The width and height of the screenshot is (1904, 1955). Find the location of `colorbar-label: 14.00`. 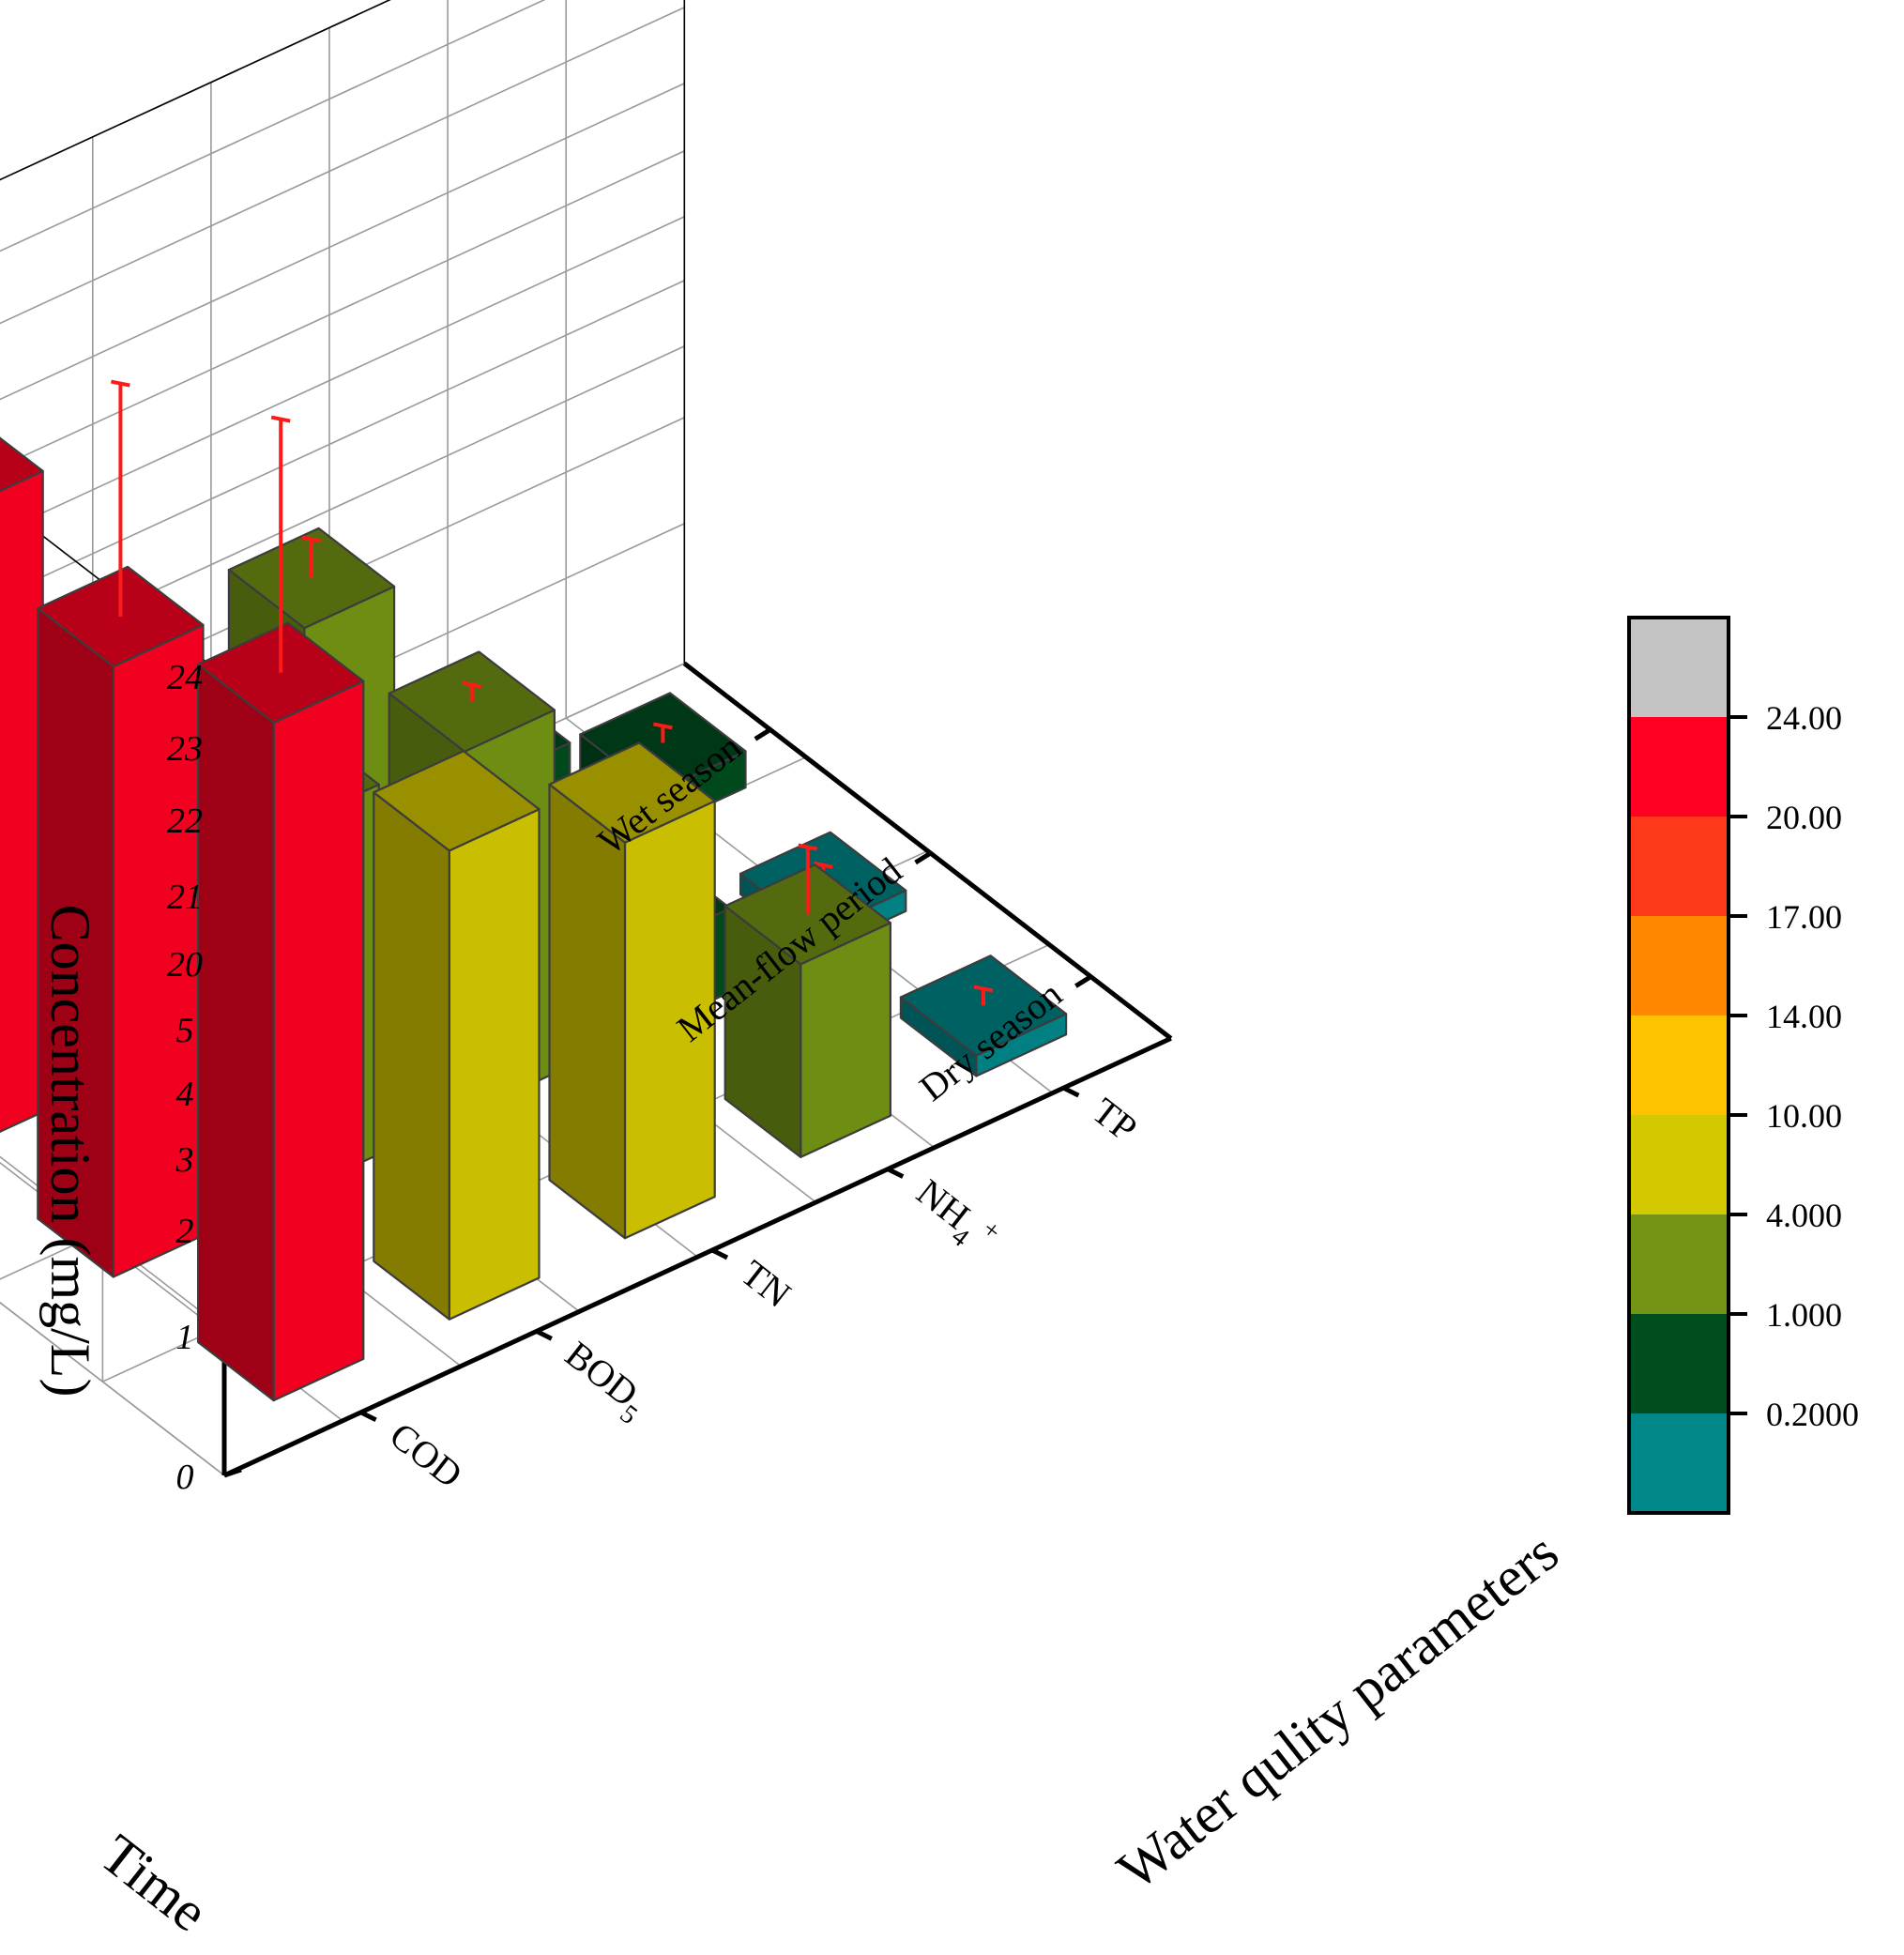

colorbar-label: 14.00 is located at coordinates (1804, 1017).